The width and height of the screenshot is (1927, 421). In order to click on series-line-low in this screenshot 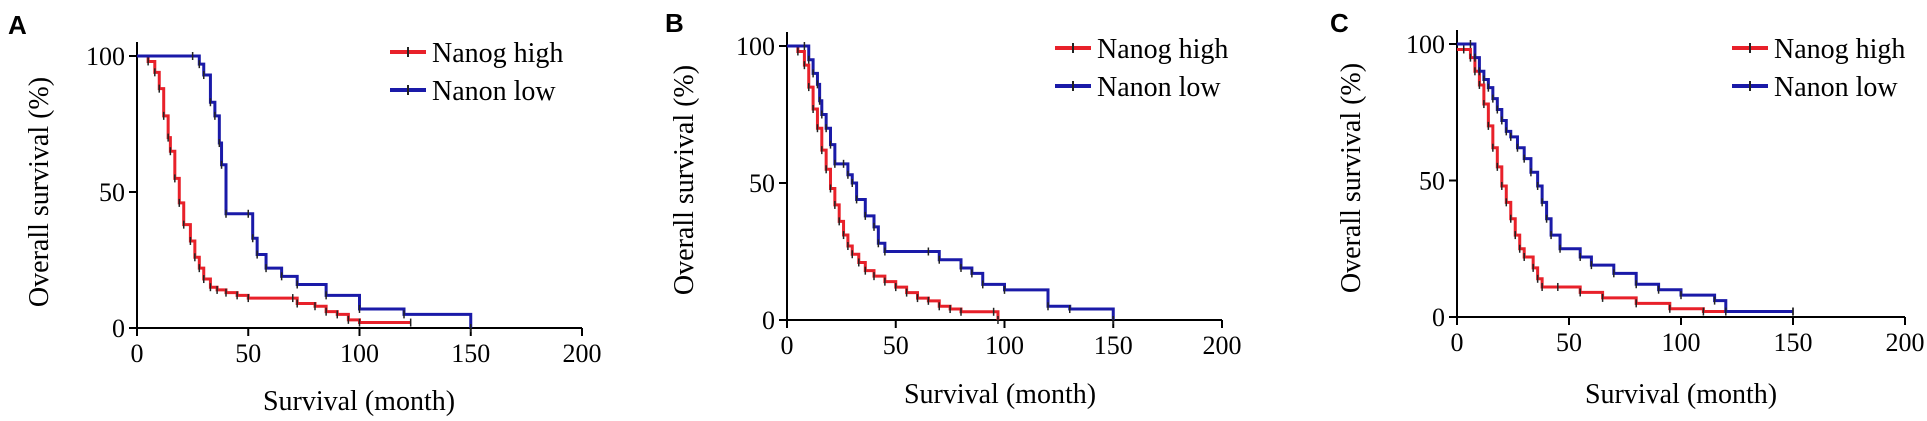, I will do `click(305, 191)`.